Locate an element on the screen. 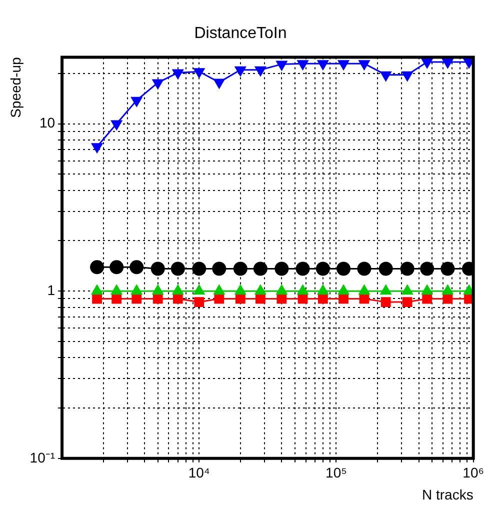 This screenshot has width=487, height=510. x-tick-label: 10⁴ is located at coordinates (199, 472).